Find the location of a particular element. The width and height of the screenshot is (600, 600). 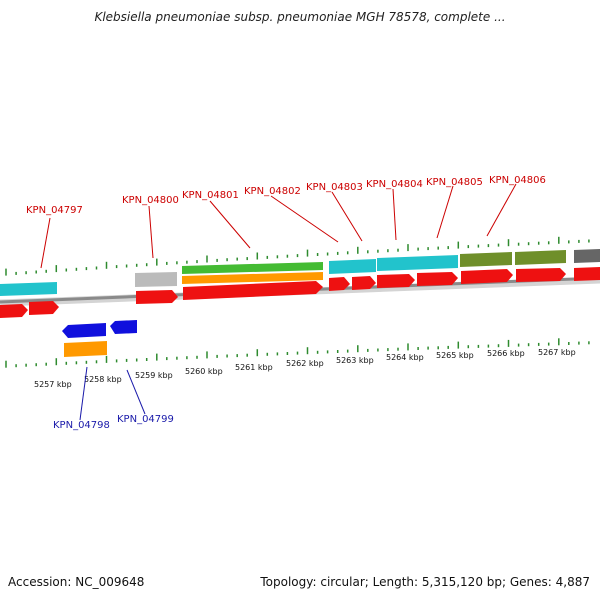

locus-tag-label: KPN_04804 is located at coordinates (394, 184).